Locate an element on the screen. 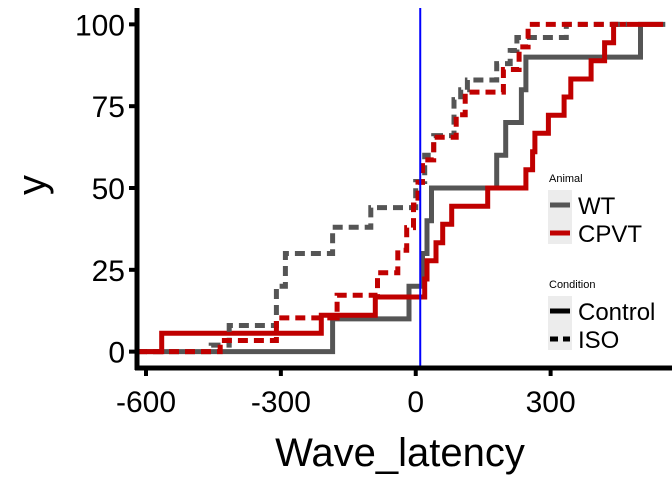  x-tick-label: -600 is located at coordinates (146, 402).